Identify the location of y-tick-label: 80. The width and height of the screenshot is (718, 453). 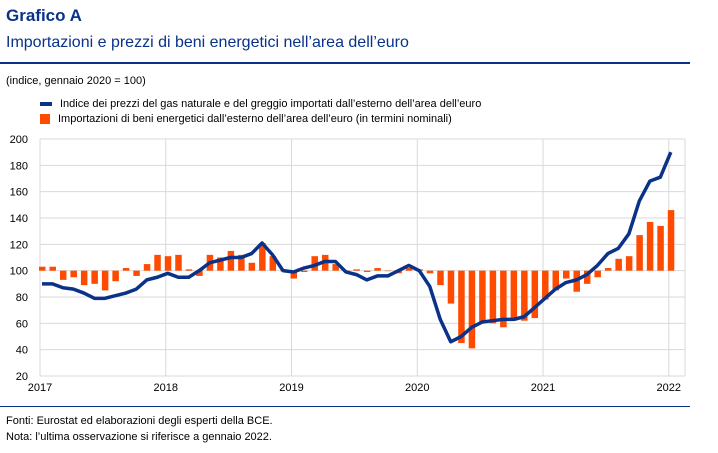
(22, 298).